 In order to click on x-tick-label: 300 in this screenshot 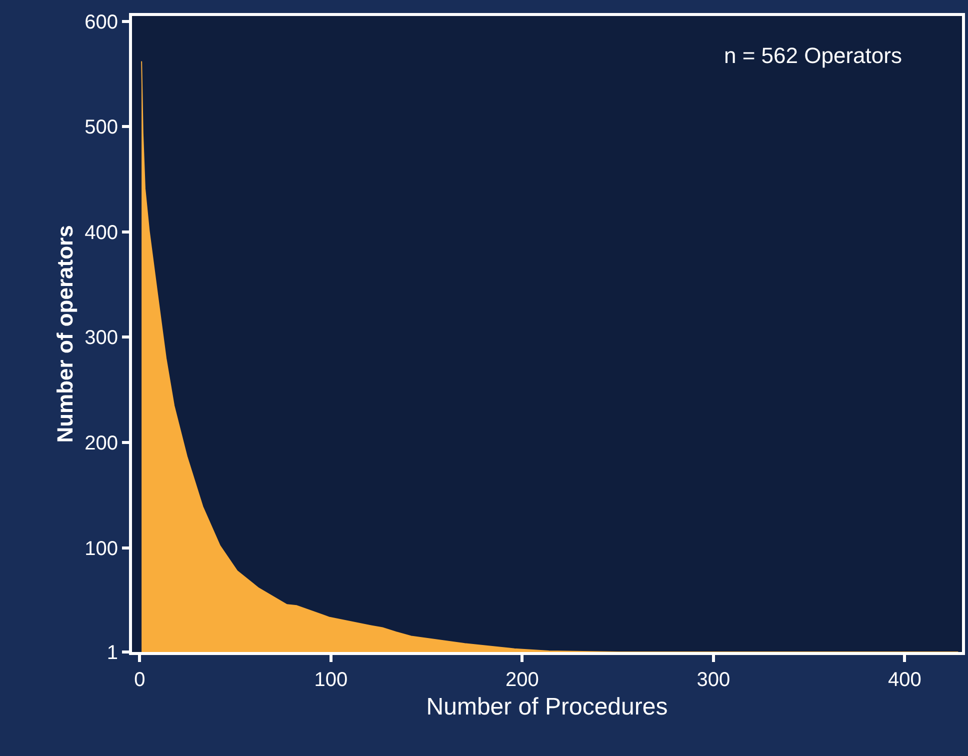, I will do `click(713, 680)`.